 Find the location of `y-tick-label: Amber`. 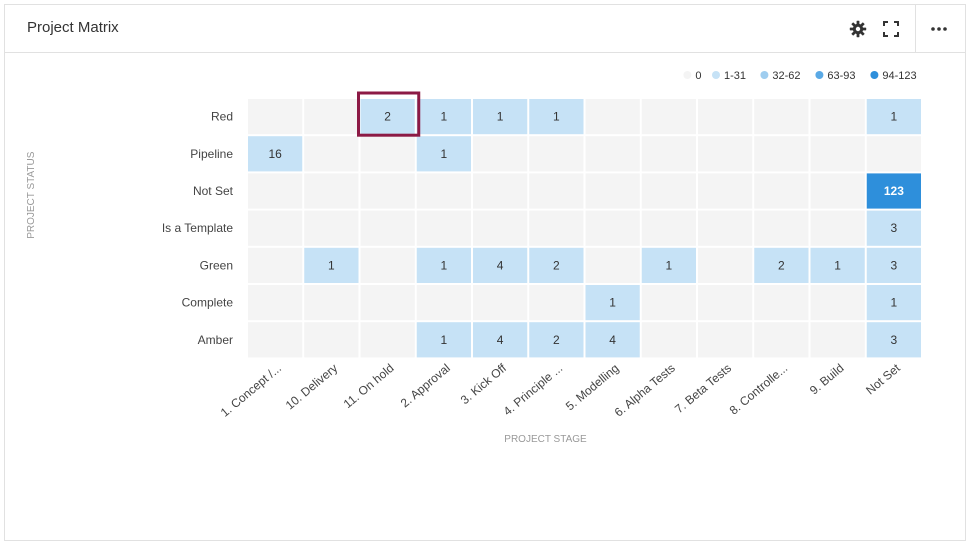

y-tick-label: Amber is located at coordinates (215, 340).